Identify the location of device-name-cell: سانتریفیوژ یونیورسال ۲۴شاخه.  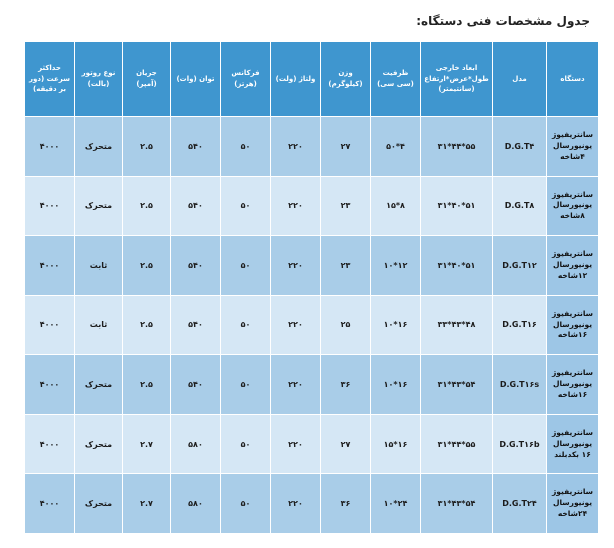
(572, 503).